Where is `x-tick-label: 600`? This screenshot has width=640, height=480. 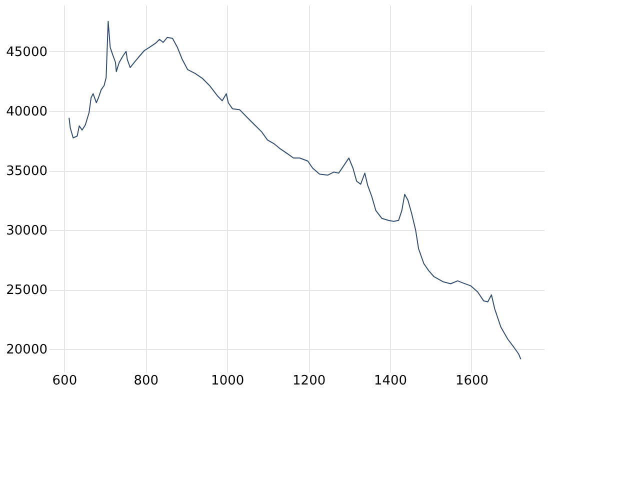
x-tick-label: 600 is located at coordinates (65, 381).